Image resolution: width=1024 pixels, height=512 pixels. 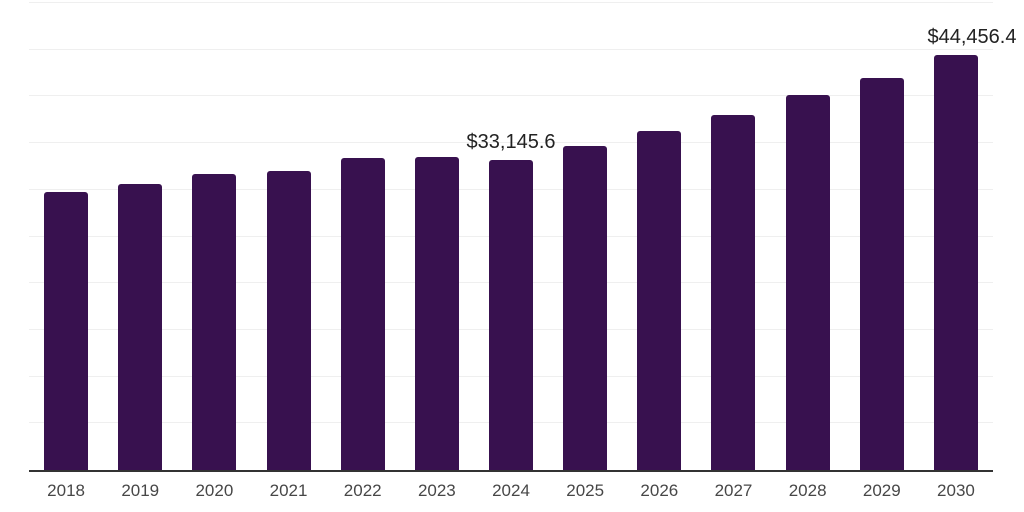 I want to click on x-tick-label-2020: 2020, so click(x=214, y=490).